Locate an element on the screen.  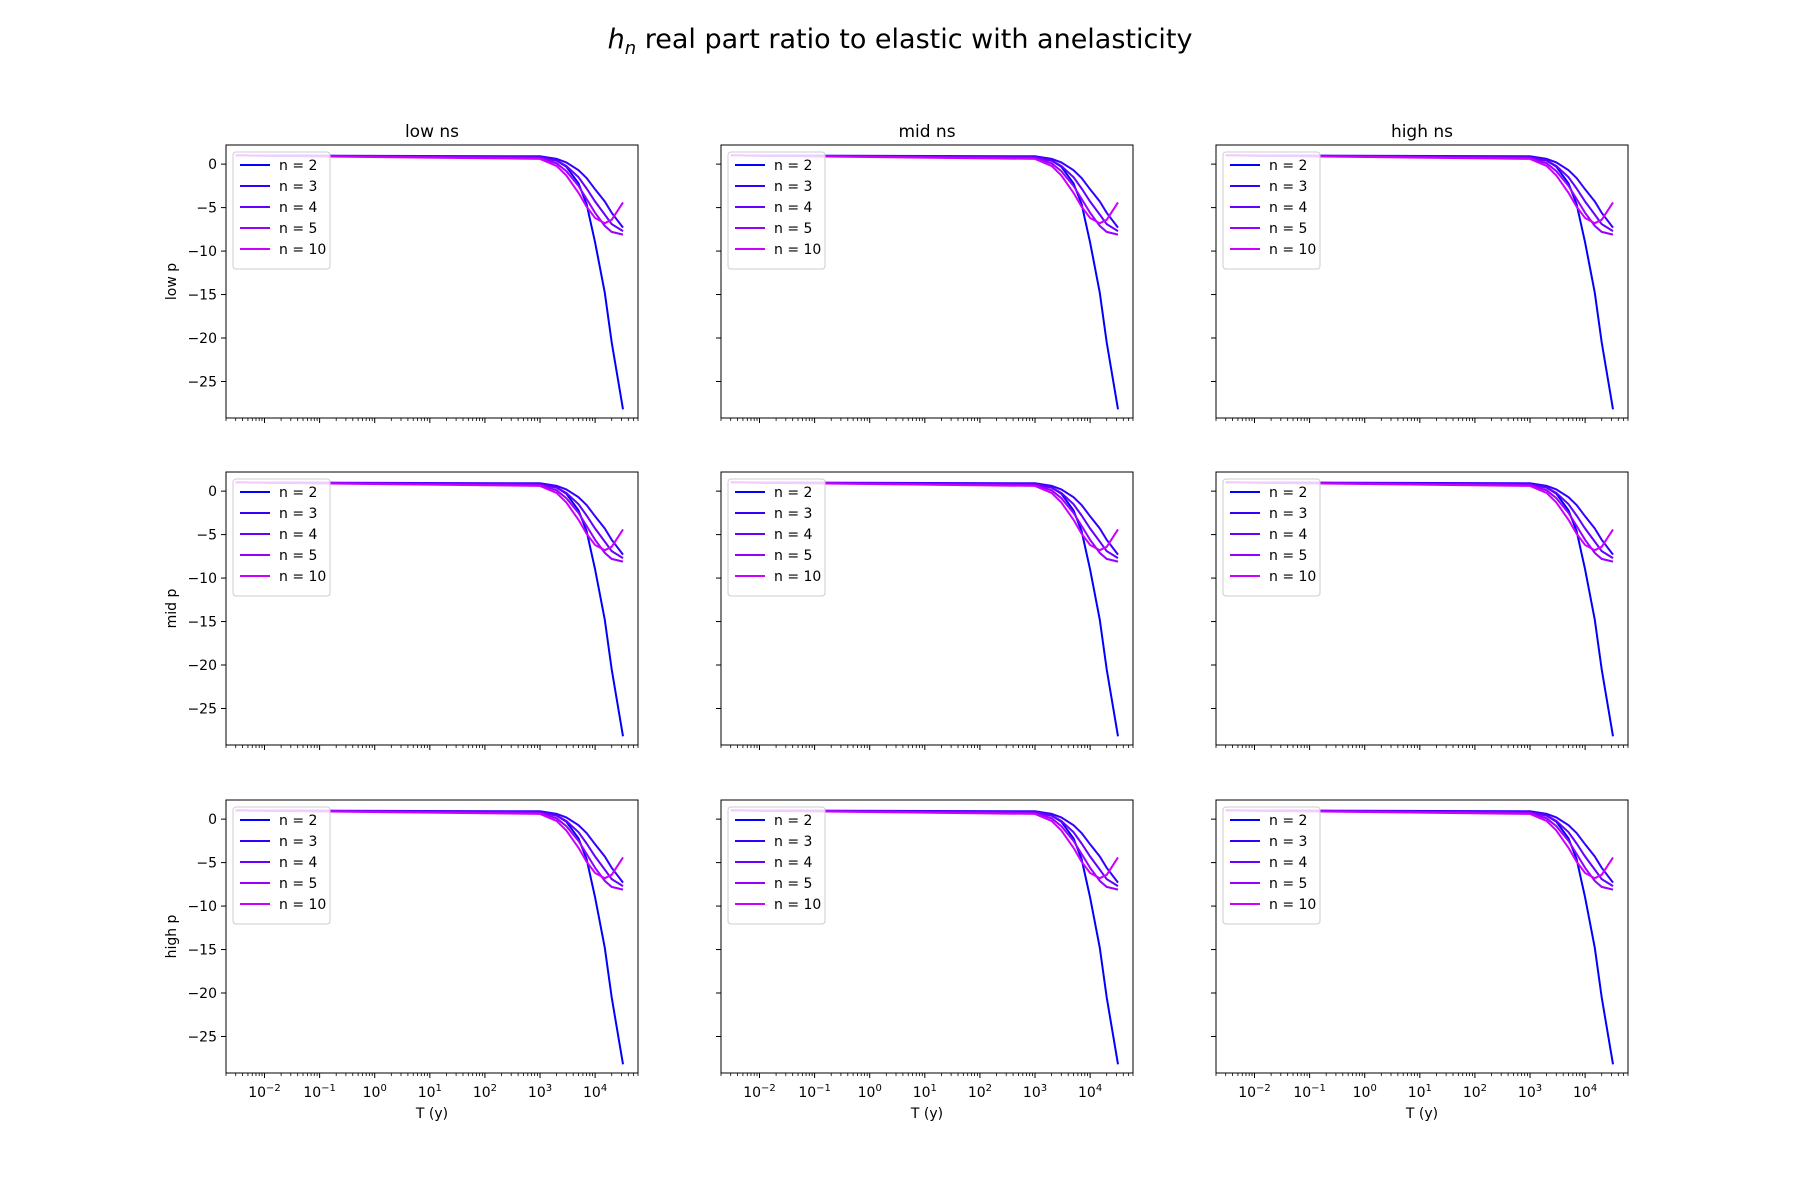
x-tick-label: 10¹ is located at coordinates (430, 1092).